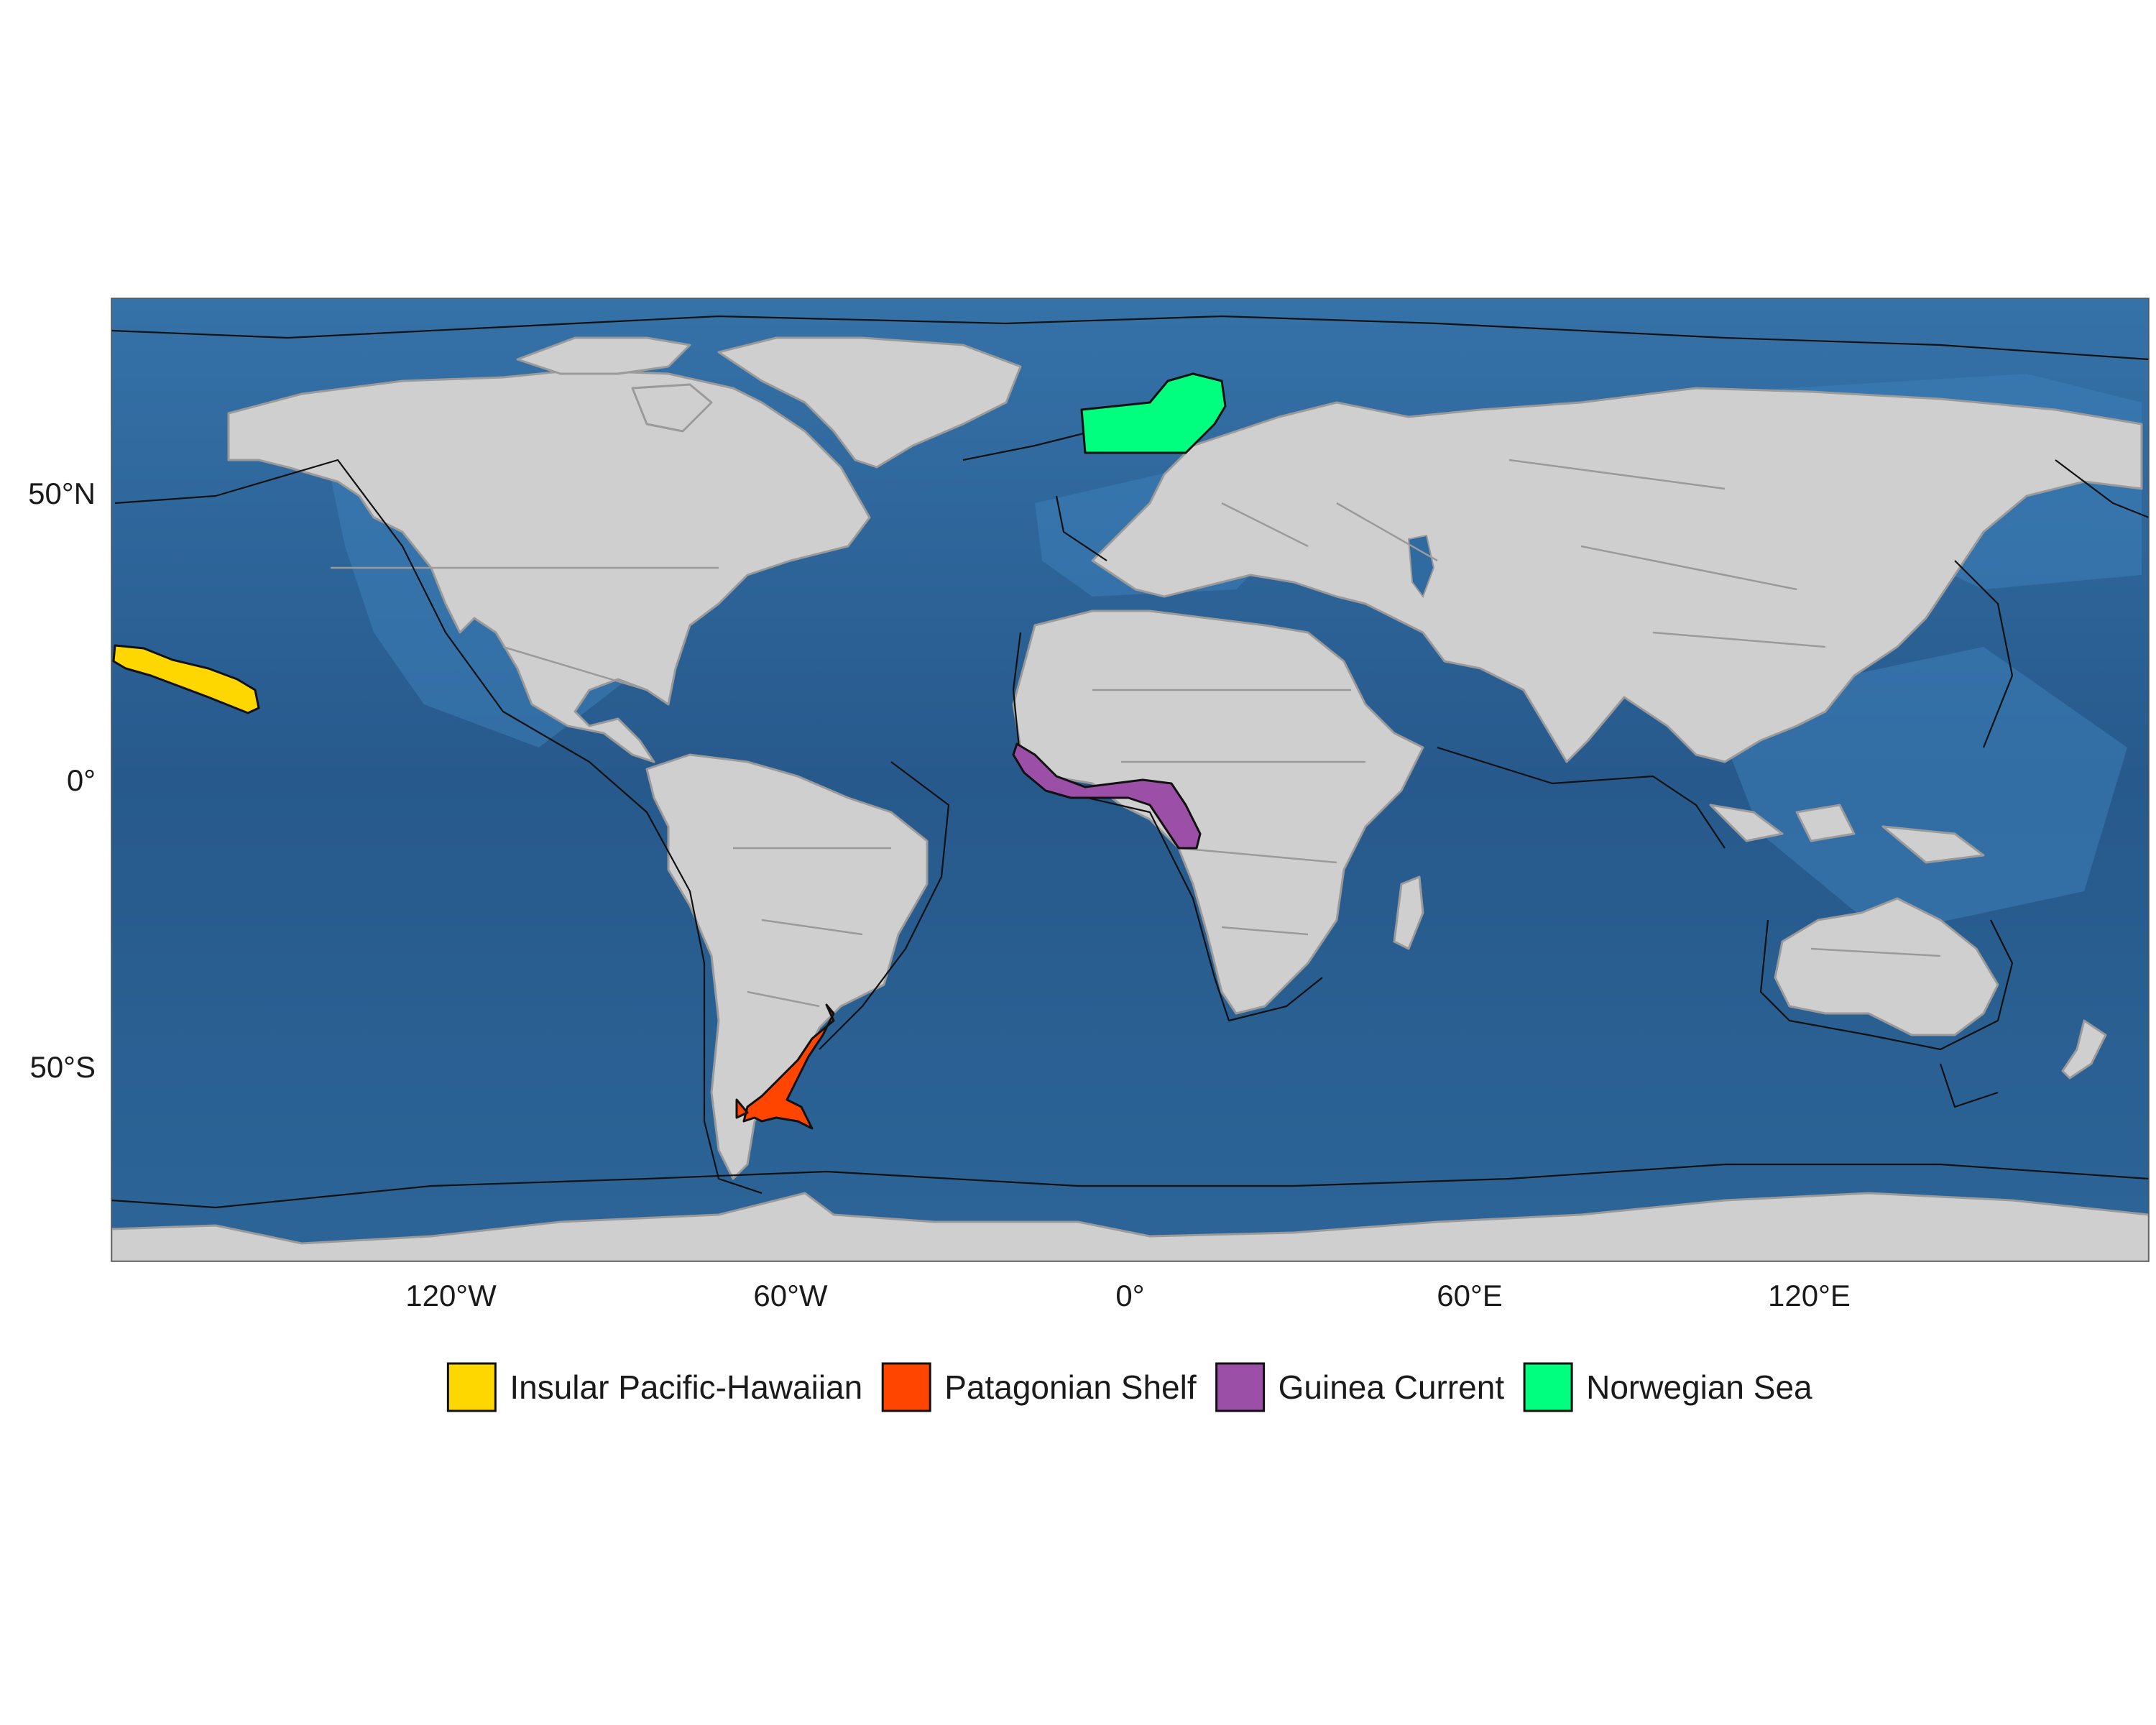  What do you see at coordinates (686, 1387) in the screenshot?
I see `legend-label: Insular Pacific-Hawaiian` at bounding box center [686, 1387].